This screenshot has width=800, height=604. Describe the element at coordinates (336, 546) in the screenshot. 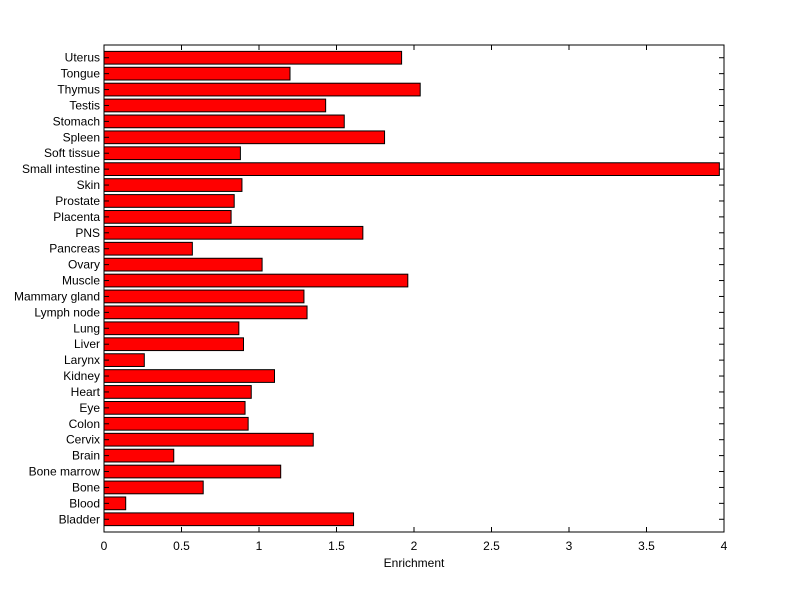

I see `x-tick-label: 1.5` at that location.